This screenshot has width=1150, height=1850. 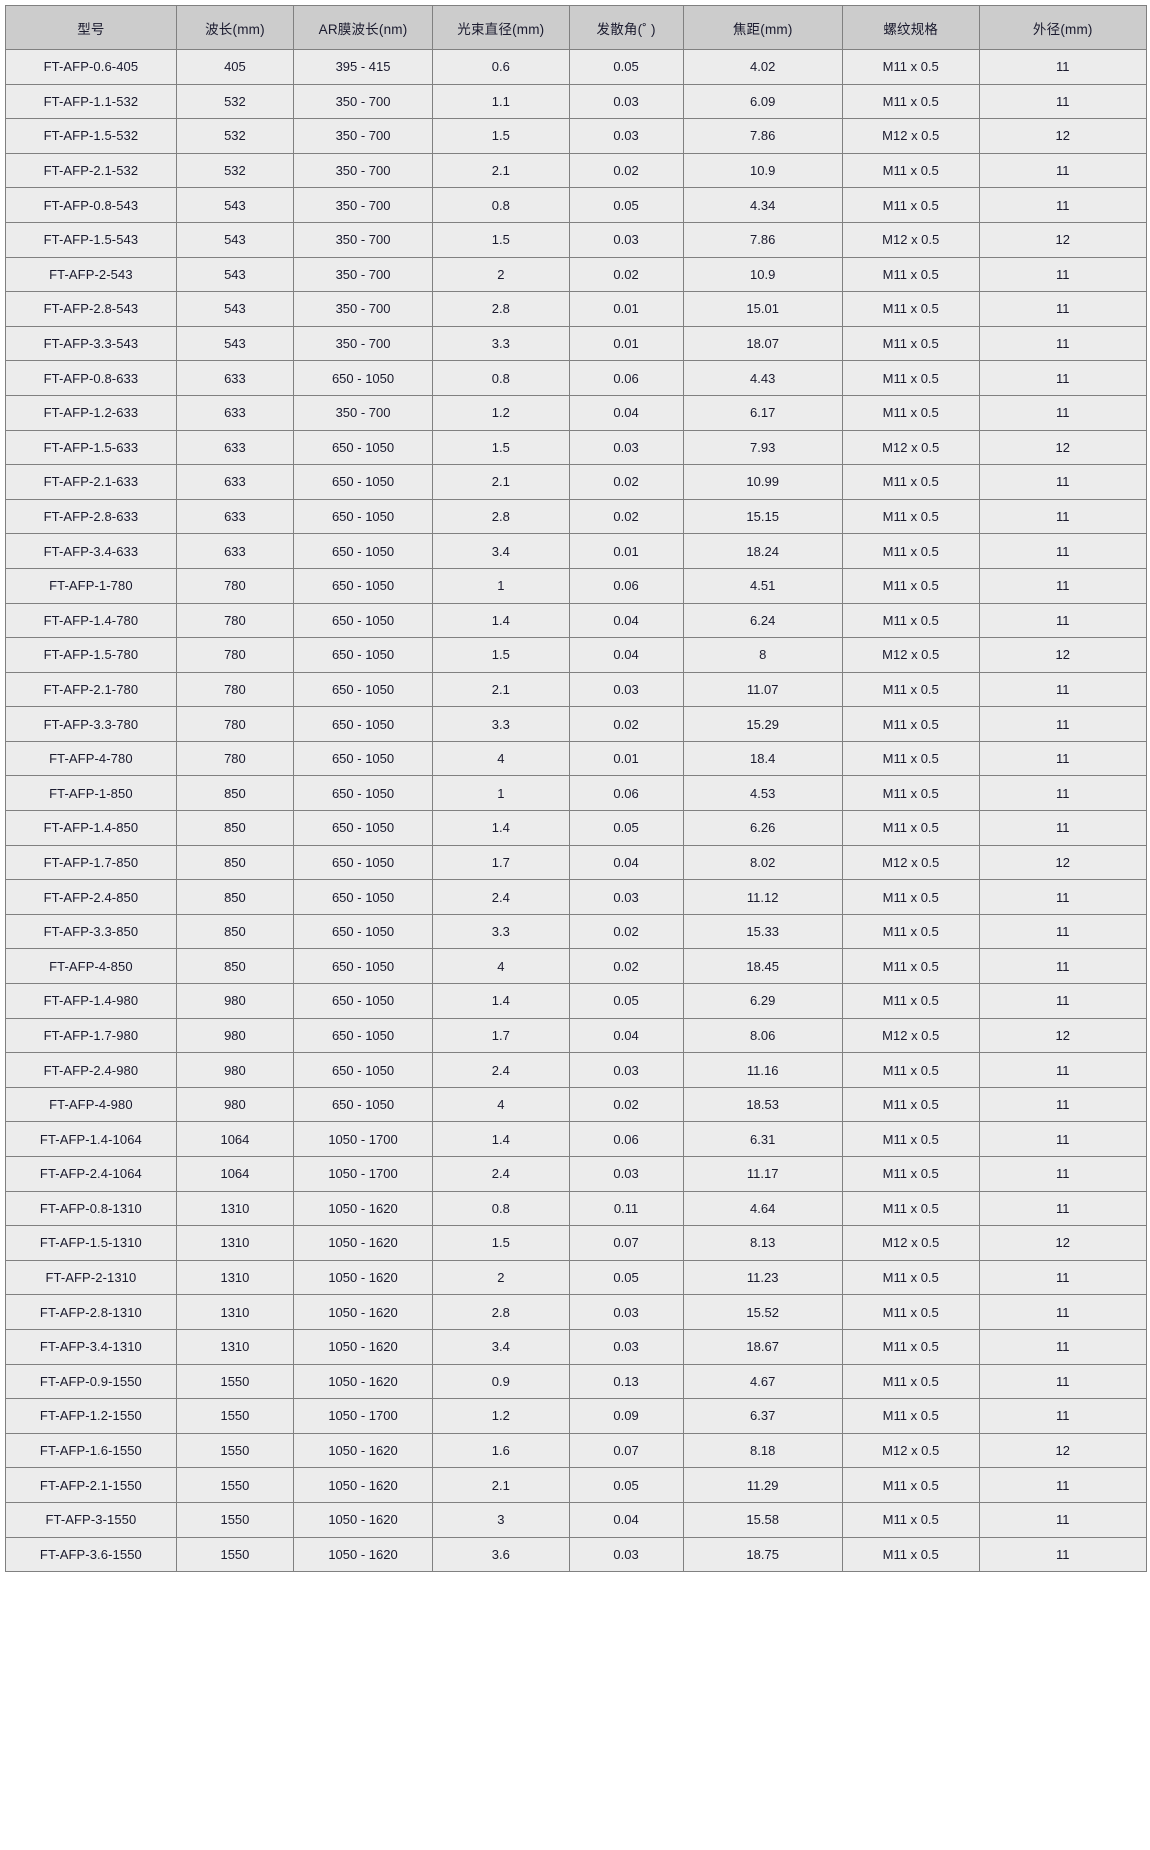 I want to click on data-cell: 0.8, so click(x=501, y=378).